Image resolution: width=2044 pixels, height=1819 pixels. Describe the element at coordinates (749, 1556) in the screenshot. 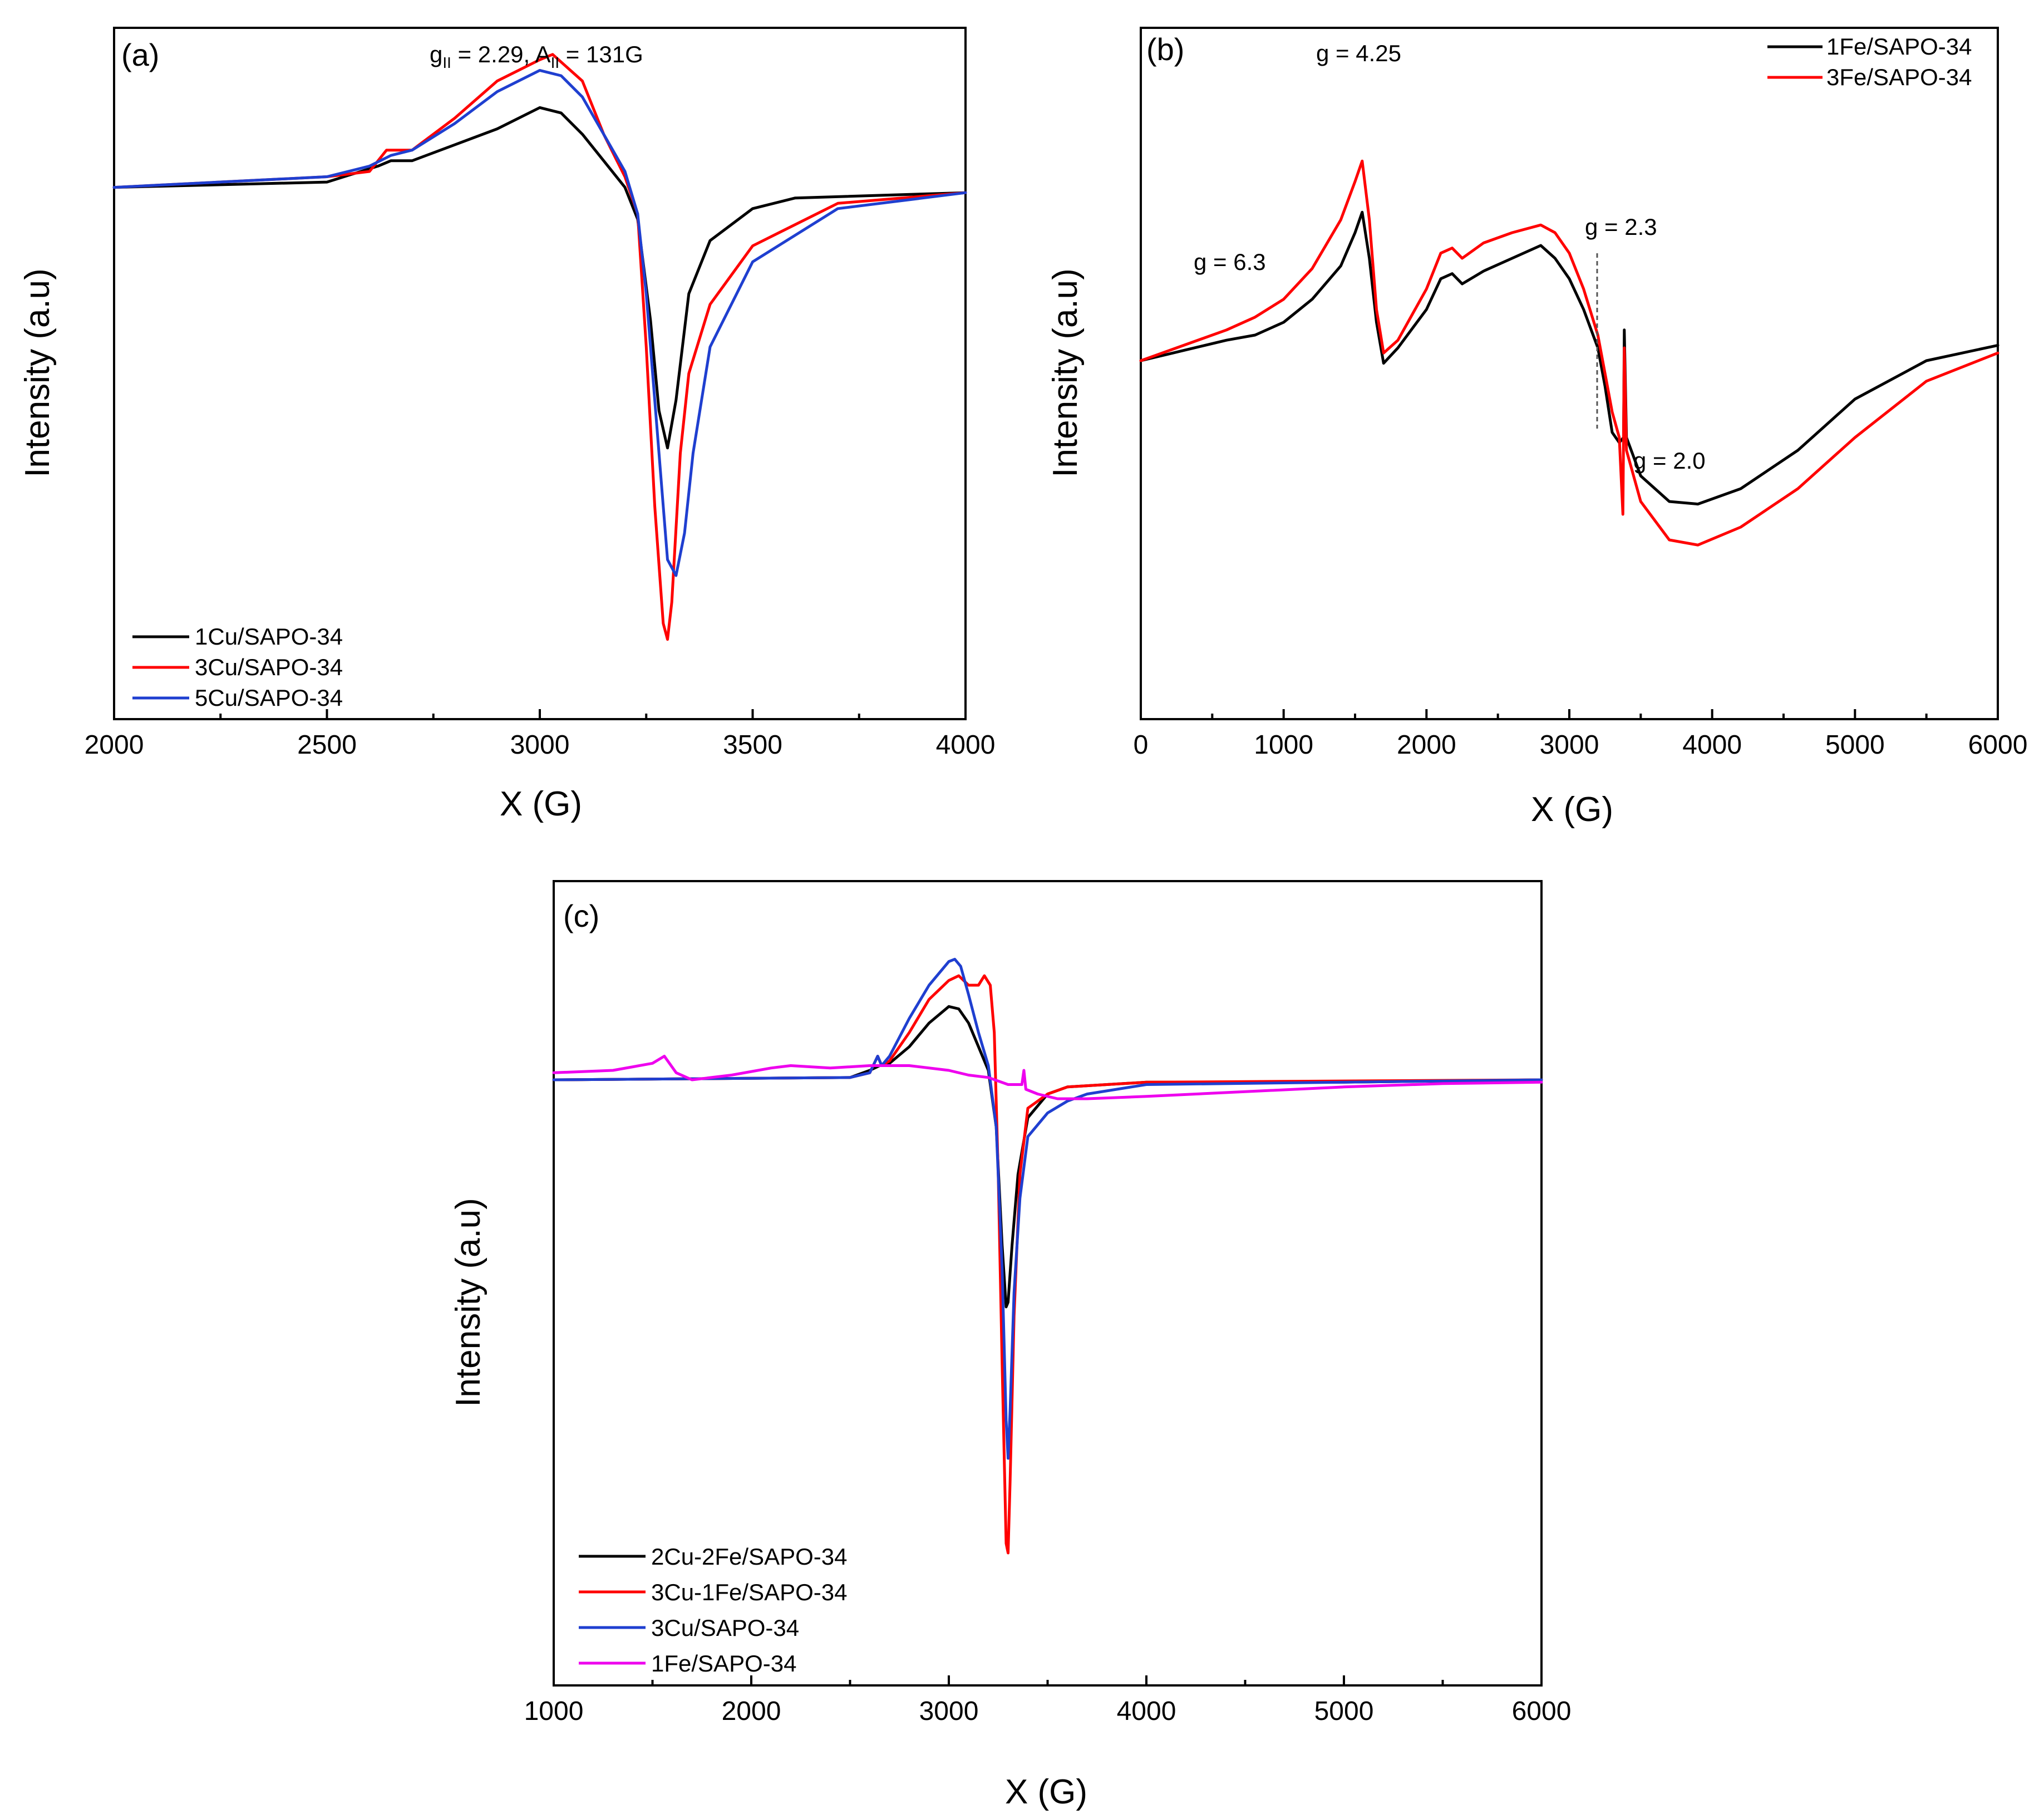

I see `panel-c-legend-label-1: 2Cu-2Fe/SAPO-34` at that location.